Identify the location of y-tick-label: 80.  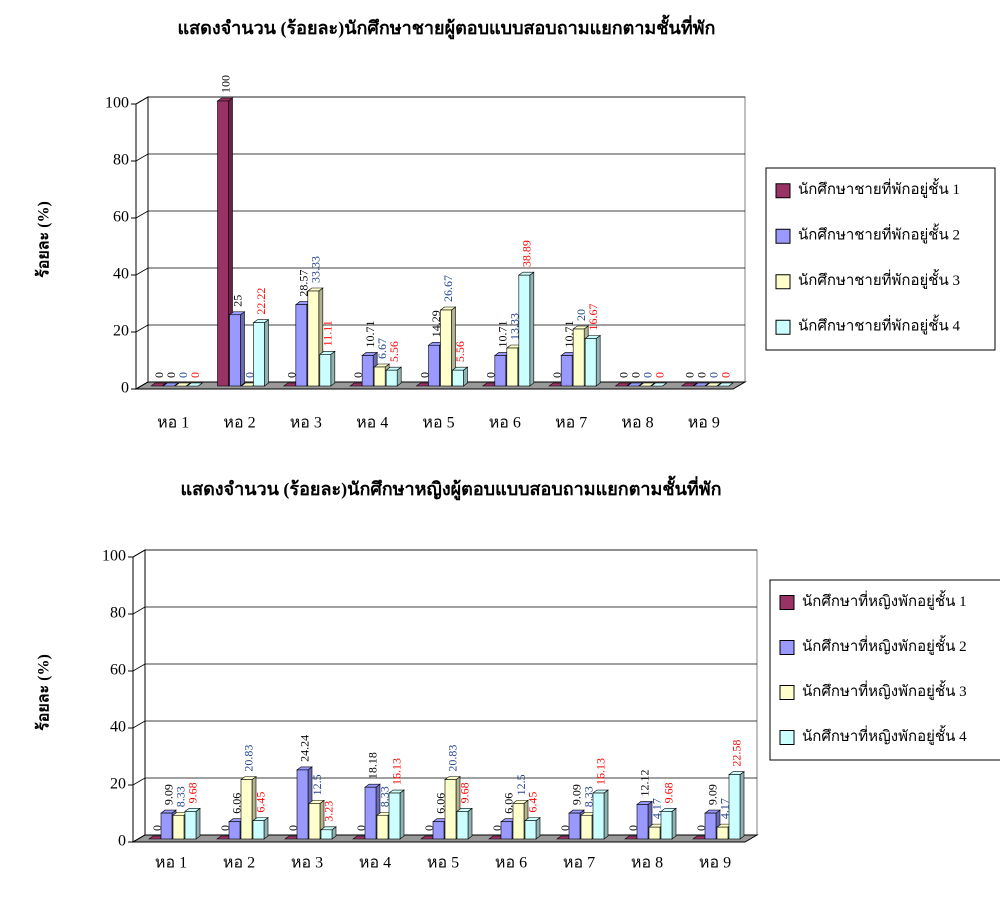
(118, 613).